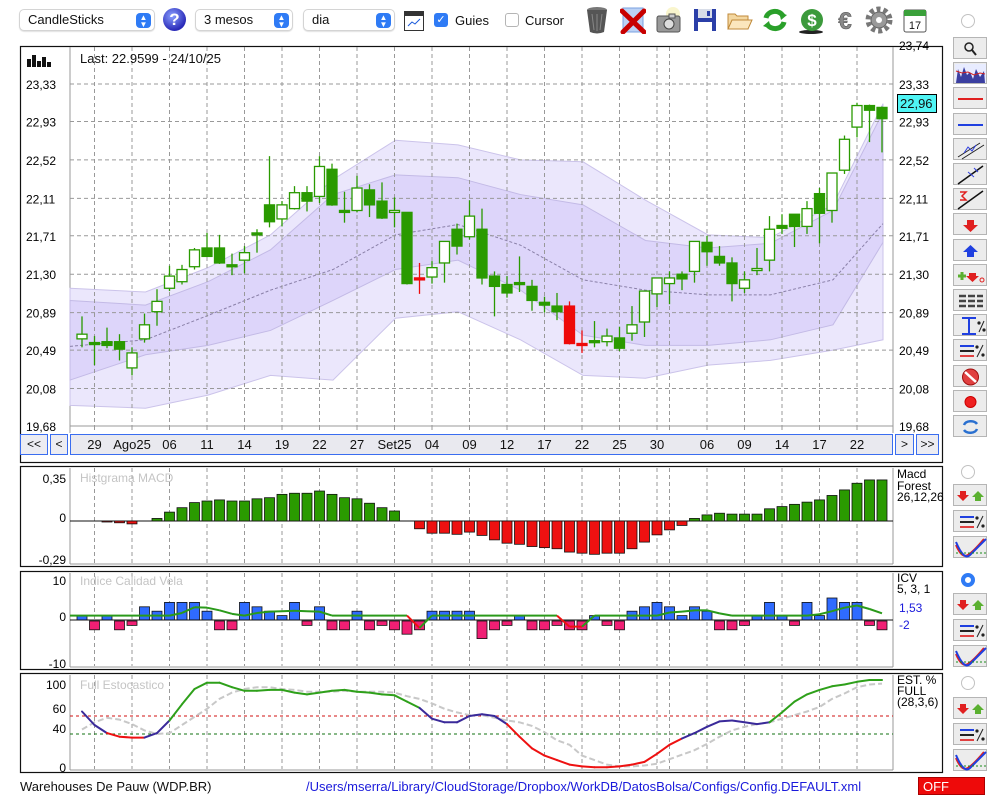 The image size is (1000, 800). Describe the element at coordinates (34, 444) in the screenshot. I see `nav-first-button: <<` at that location.